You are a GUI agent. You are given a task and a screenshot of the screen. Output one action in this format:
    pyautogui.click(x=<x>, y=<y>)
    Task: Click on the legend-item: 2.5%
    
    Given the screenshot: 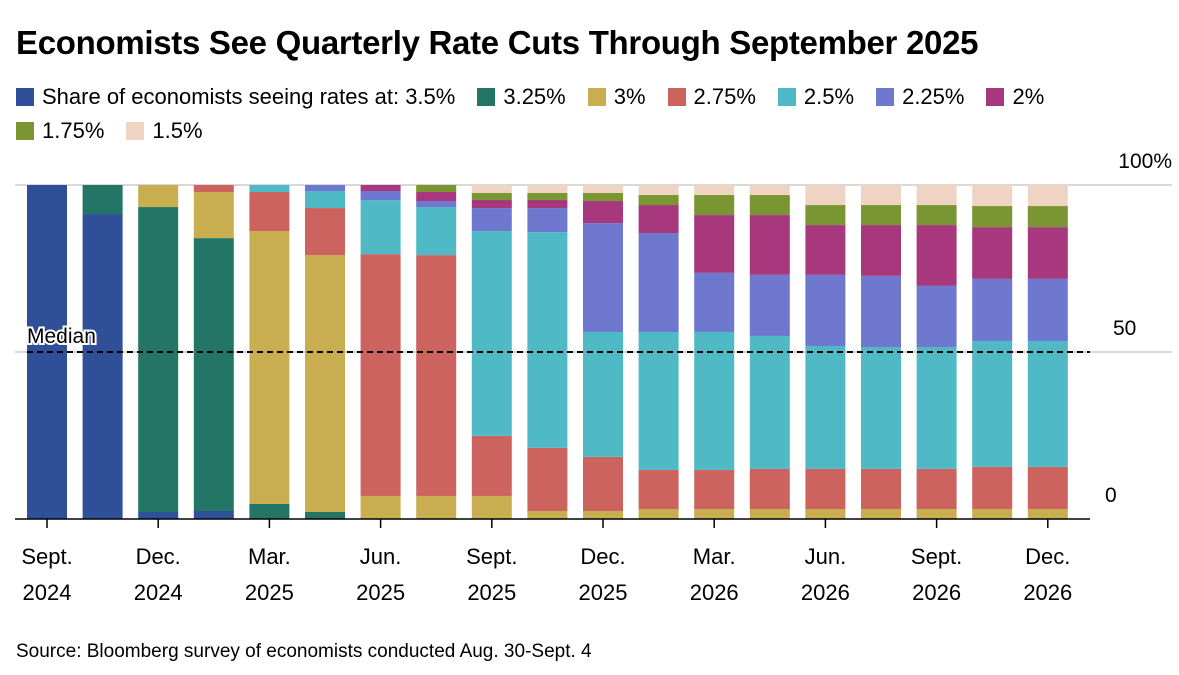 What is the action you would take?
    pyautogui.click(x=816, y=97)
    